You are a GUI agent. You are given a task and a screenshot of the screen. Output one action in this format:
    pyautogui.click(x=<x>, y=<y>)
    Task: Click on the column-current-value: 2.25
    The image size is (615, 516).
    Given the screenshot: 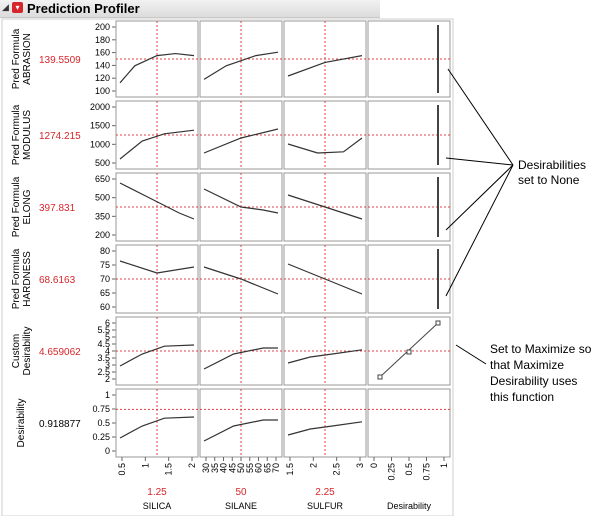 What is the action you would take?
    pyautogui.click(x=325, y=492)
    